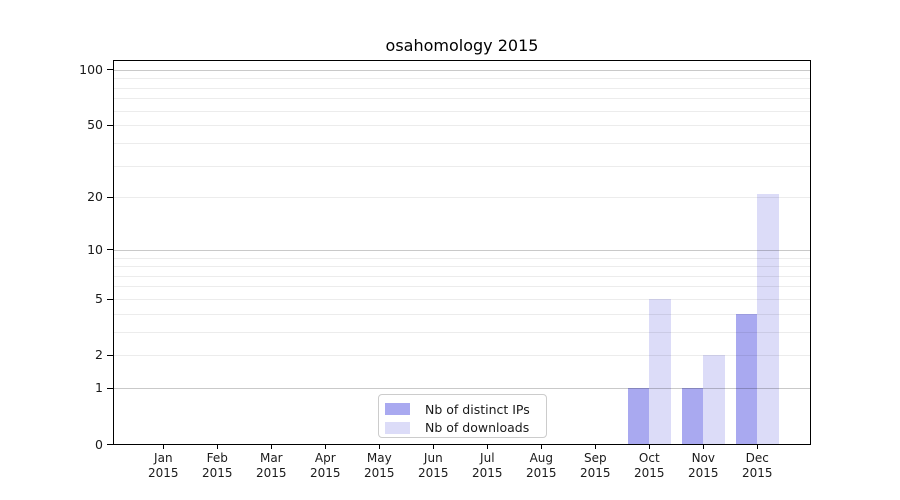 The image size is (900, 500). I want to click on x-tick-label-jul-2015: Jul 2015, so click(487, 466).